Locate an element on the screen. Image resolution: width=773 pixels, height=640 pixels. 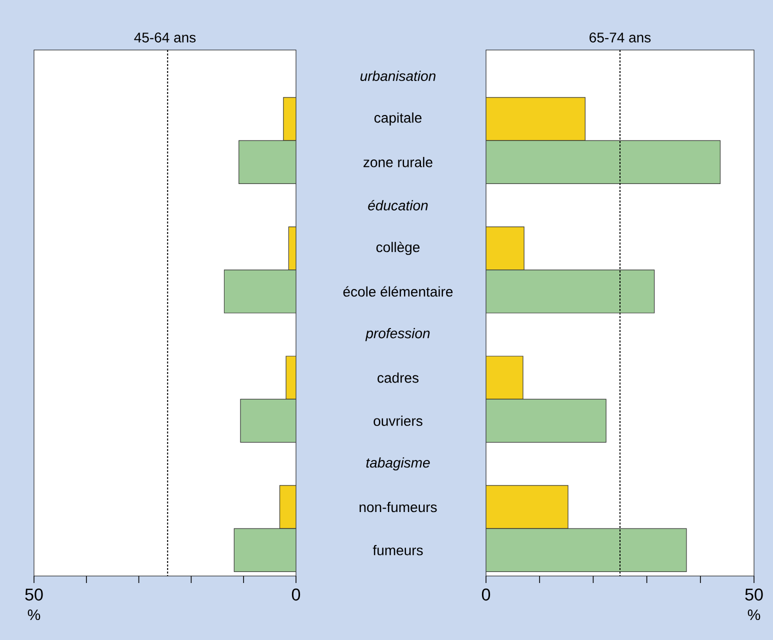
y-tick-label: capitale is located at coordinates (398, 119).